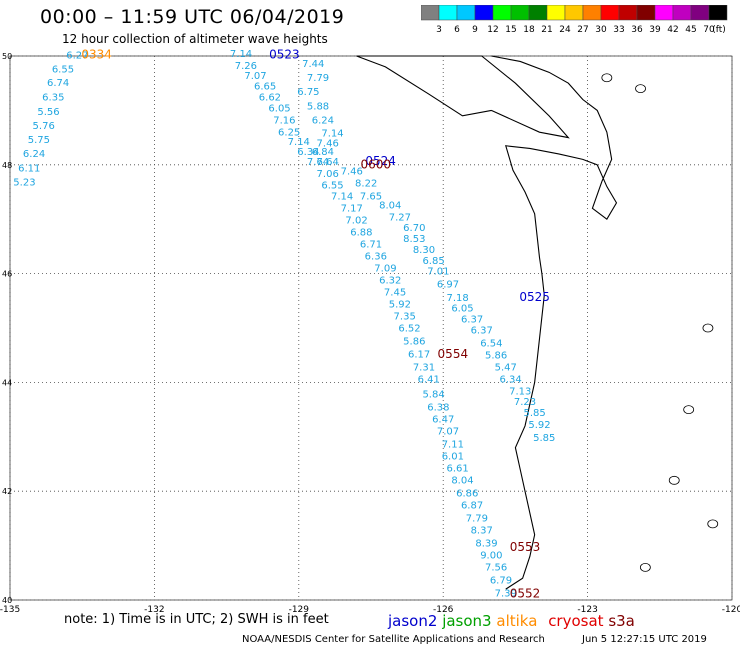 The height and width of the screenshot is (650, 740). What do you see at coordinates (371, 197) in the screenshot?
I see `swh-value-label: 7.65` at bounding box center [371, 197].